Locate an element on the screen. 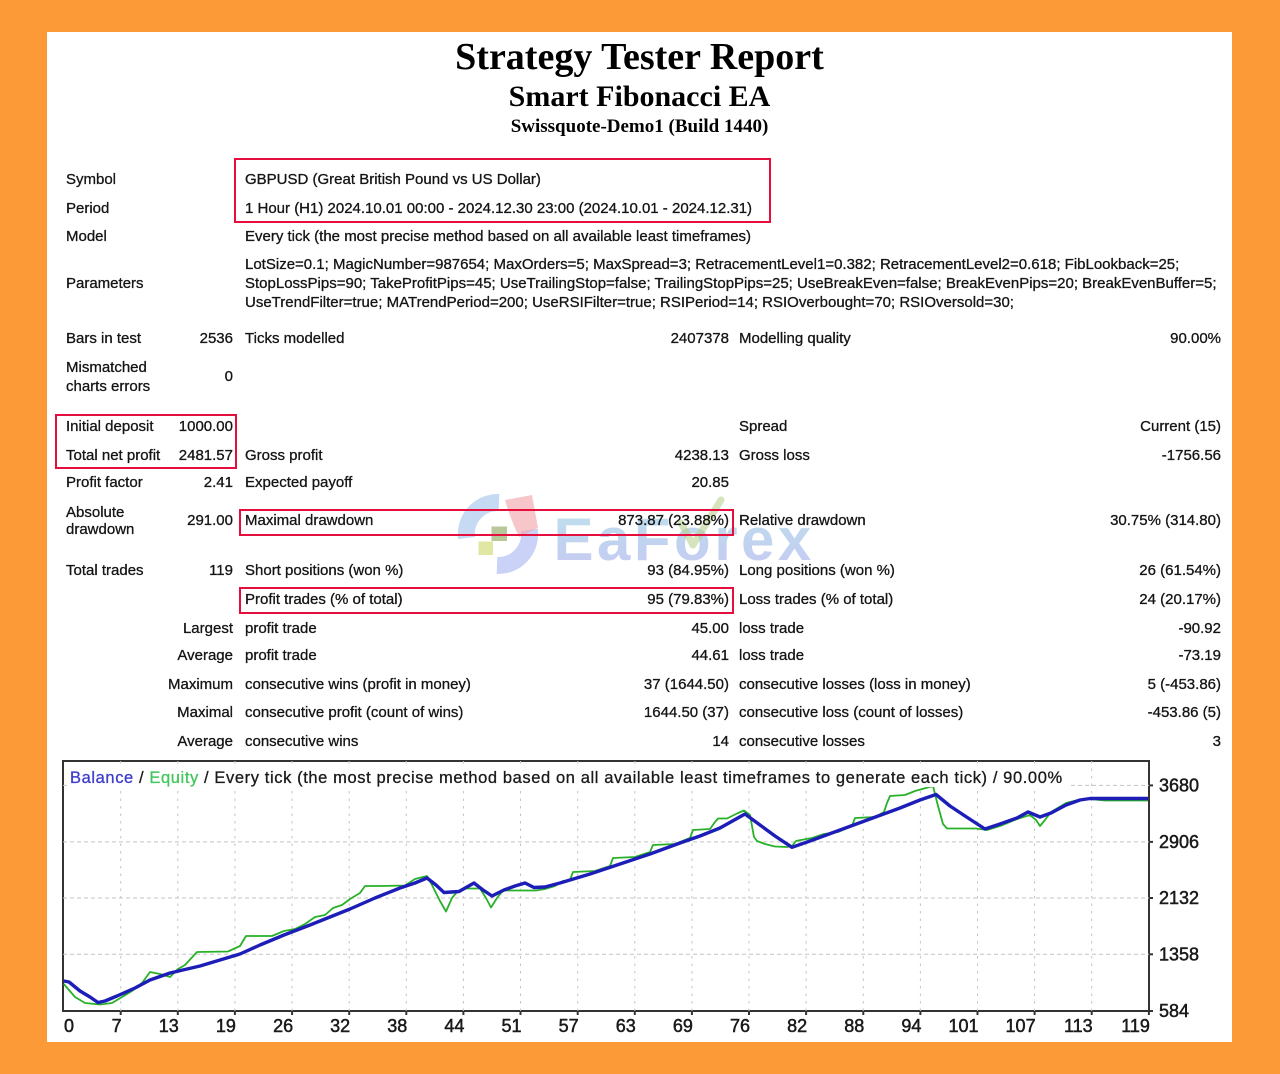 The height and width of the screenshot is (1074, 1280). svg-text: 26 is located at coordinates (283, 1026).